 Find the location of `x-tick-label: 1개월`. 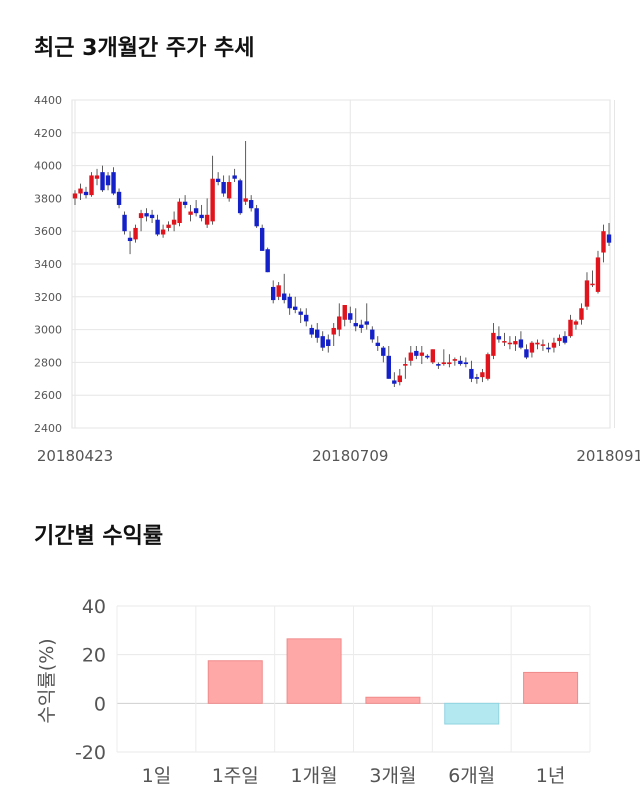

x-tick-label: 1개월 is located at coordinates (314, 776).